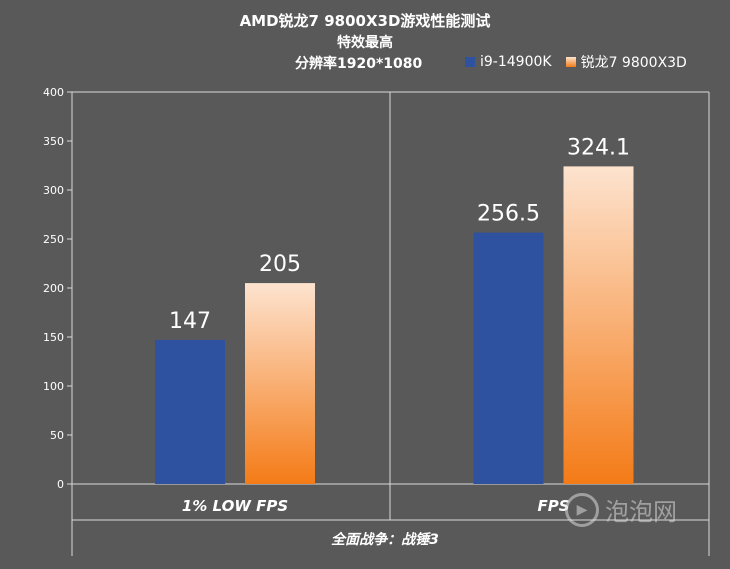 This screenshot has height=569, width=730. I want to click on legend-label-ryzen: 锐龙7 9800X3D, so click(633, 63).